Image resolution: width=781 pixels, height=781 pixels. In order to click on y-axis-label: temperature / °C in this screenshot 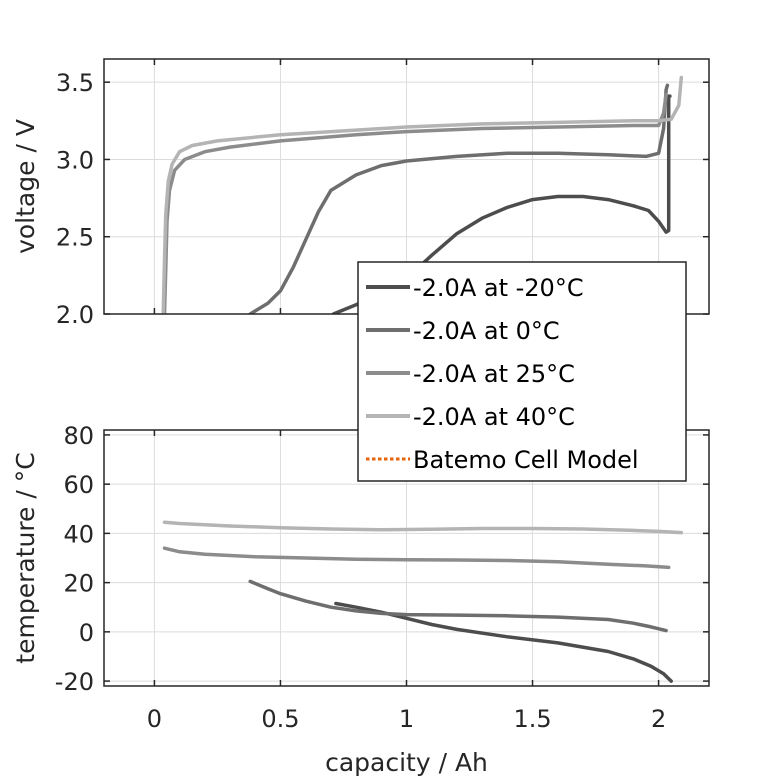, I will do `click(25, 557)`.